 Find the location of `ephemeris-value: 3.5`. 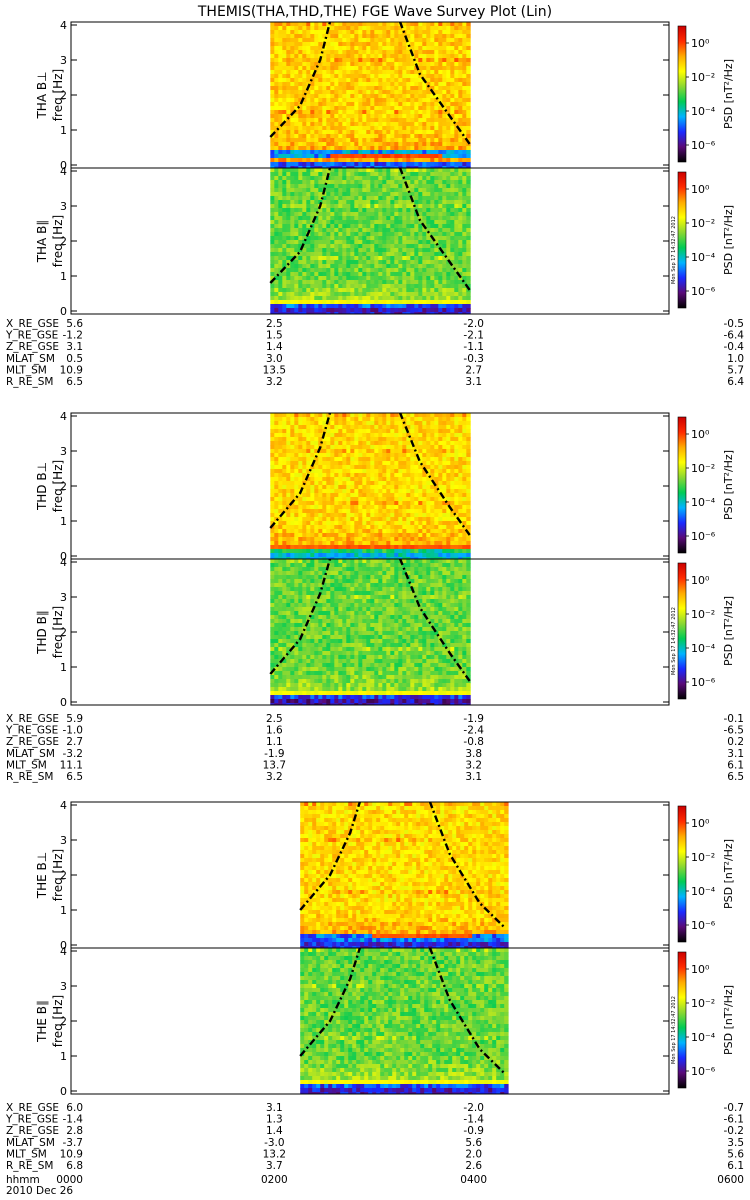

ephemeris-value: 3.5 is located at coordinates (735, 1143).